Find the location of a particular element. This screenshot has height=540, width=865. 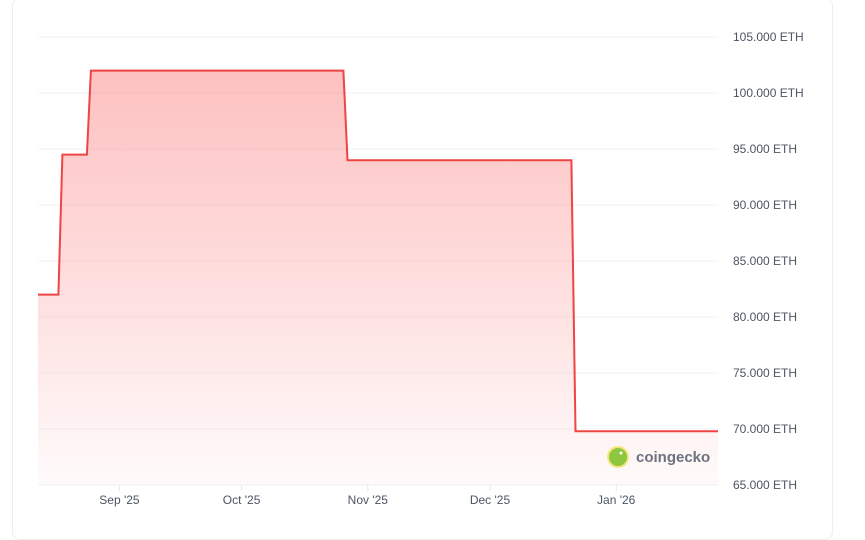

x-tick-label: Jan '26 is located at coordinates (616, 500).